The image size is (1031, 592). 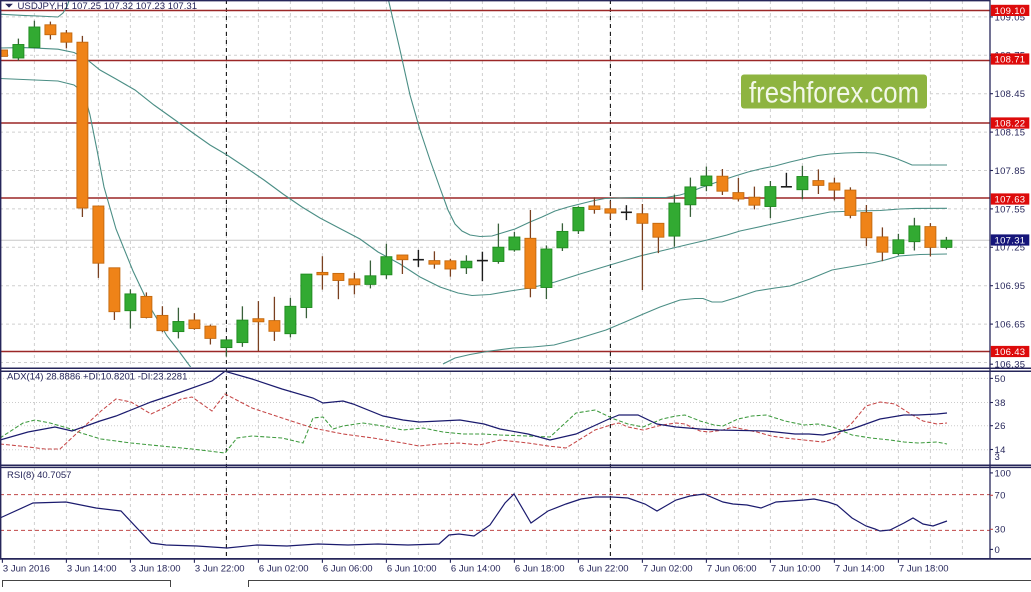 I want to click on svg-text: 38, so click(x=1000, y=403).